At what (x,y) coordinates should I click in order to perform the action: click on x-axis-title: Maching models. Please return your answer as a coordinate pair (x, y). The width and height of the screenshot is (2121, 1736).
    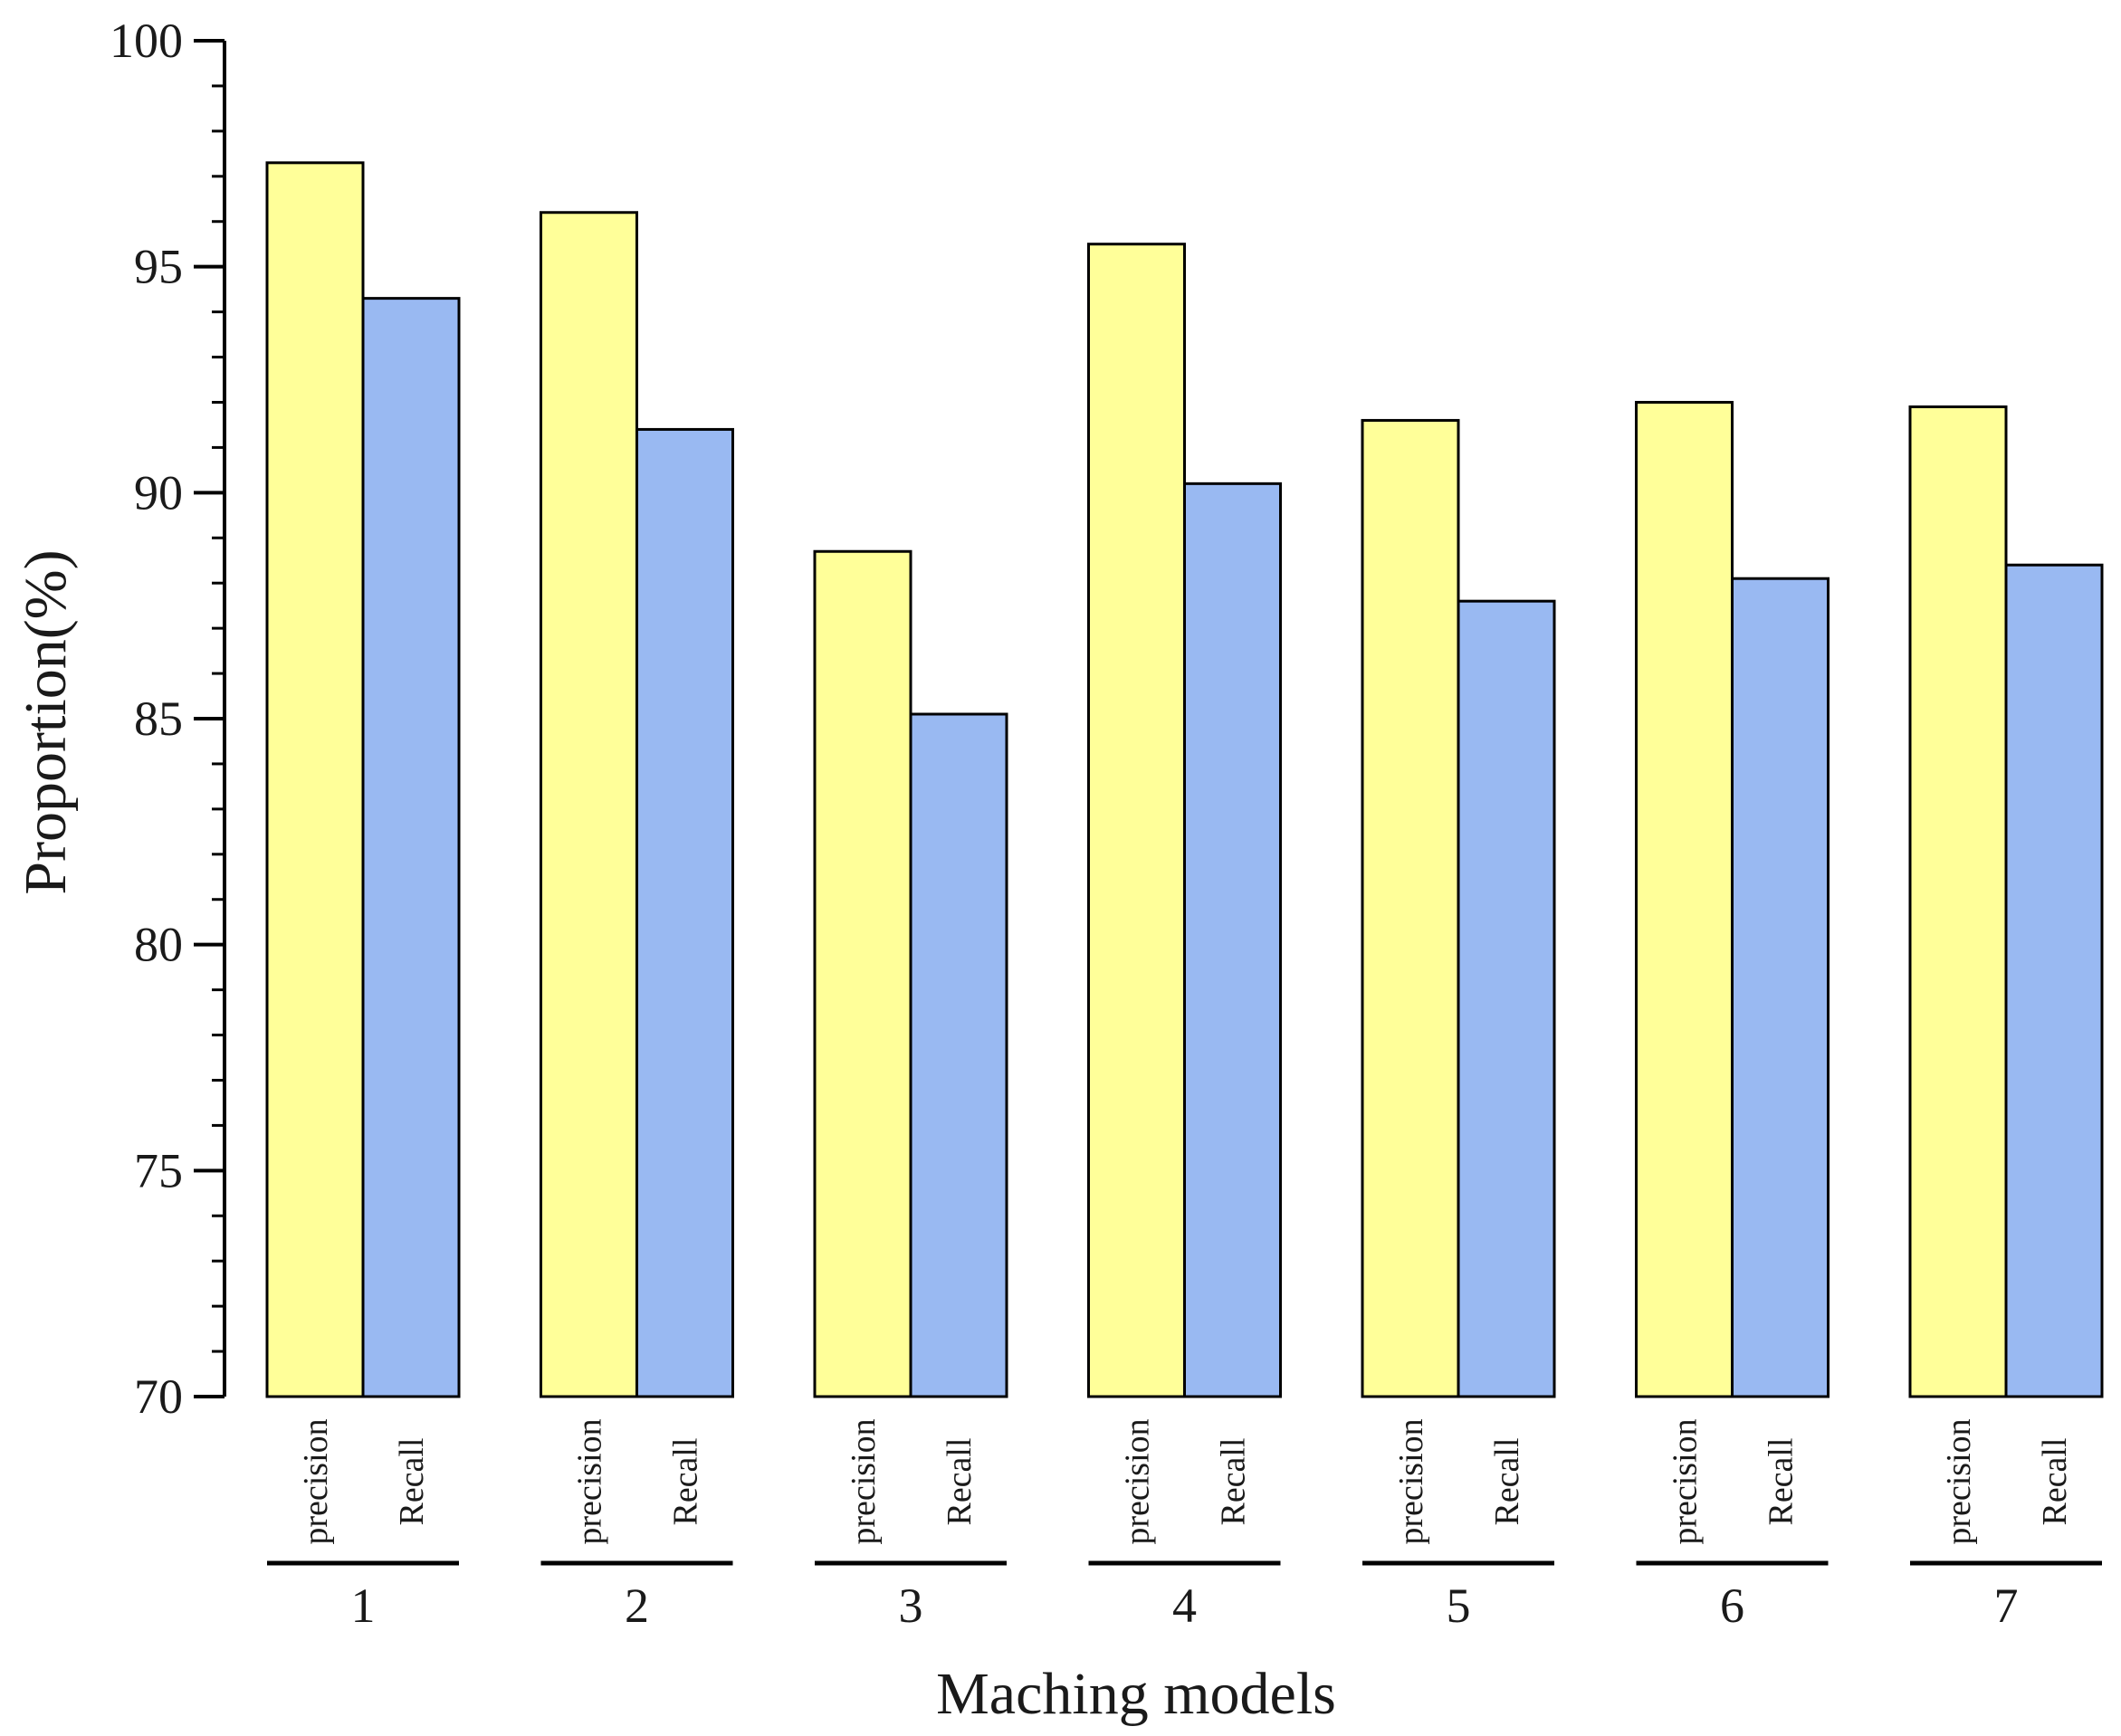
    Looking at the image, I should click on (1136, 1694).